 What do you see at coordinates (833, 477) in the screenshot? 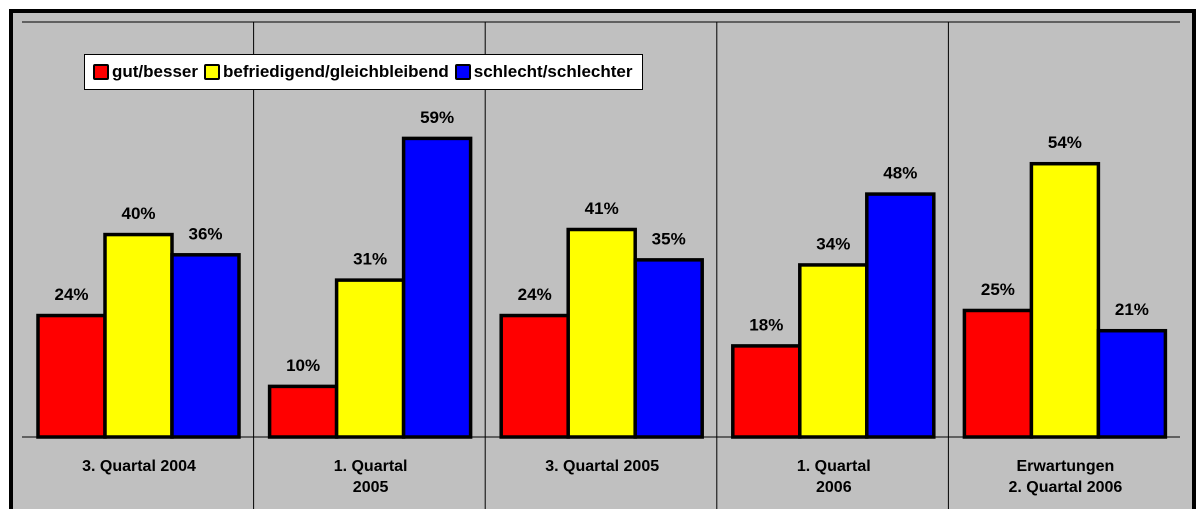
I see `x-tick-label: 1. Quartal 2006` at bounding box center [833, 477].